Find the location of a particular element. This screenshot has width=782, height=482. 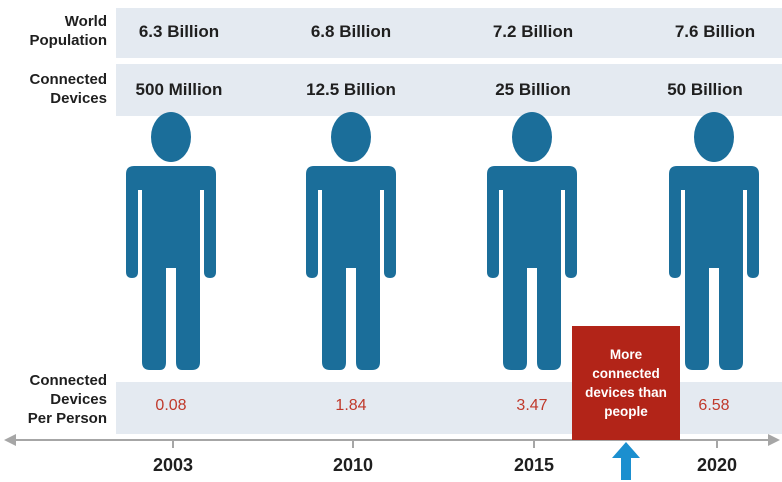

population-band is located at coordinates (449, 33).